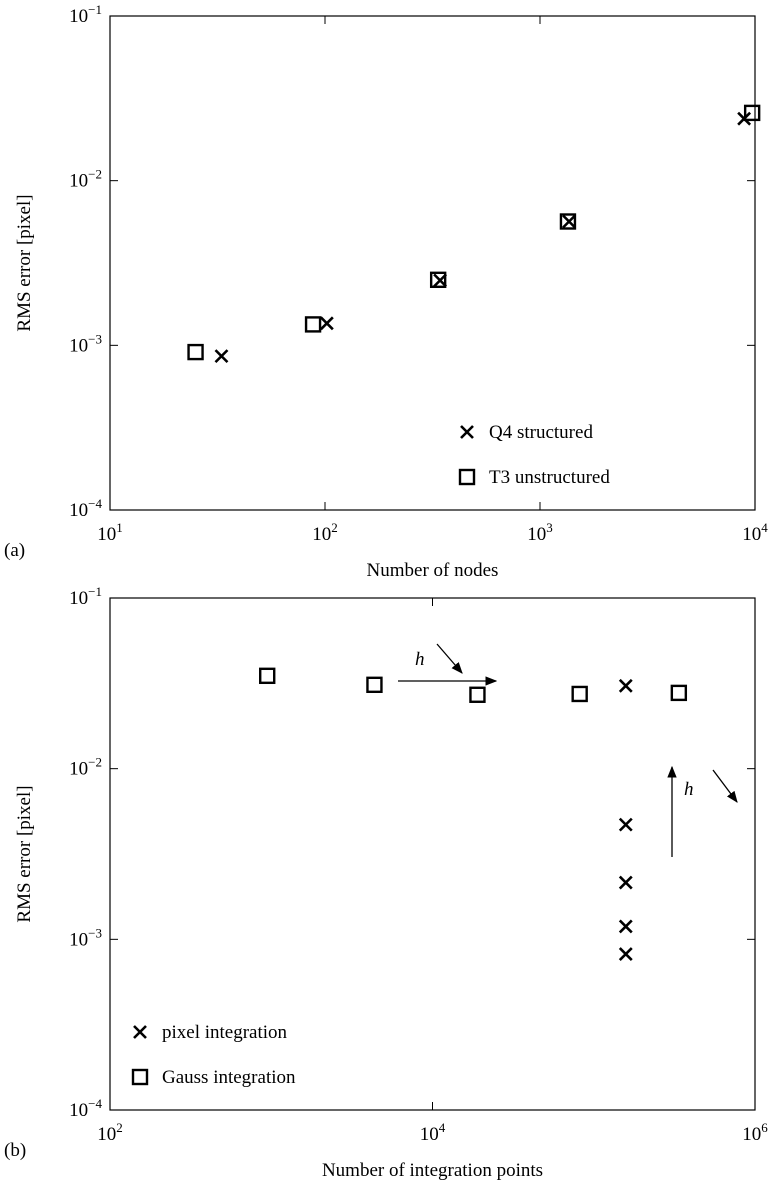 The width and height of the screenshot is (778, 1197). I want to click on tick-exponent: 6, so click(764, 1127).